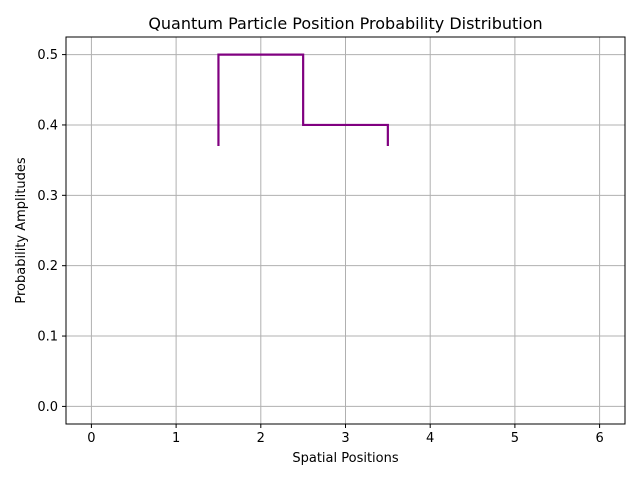 This screenshot has width=640, height=480. I want to click on y-tick-label: 0.3, so click(47, 196).